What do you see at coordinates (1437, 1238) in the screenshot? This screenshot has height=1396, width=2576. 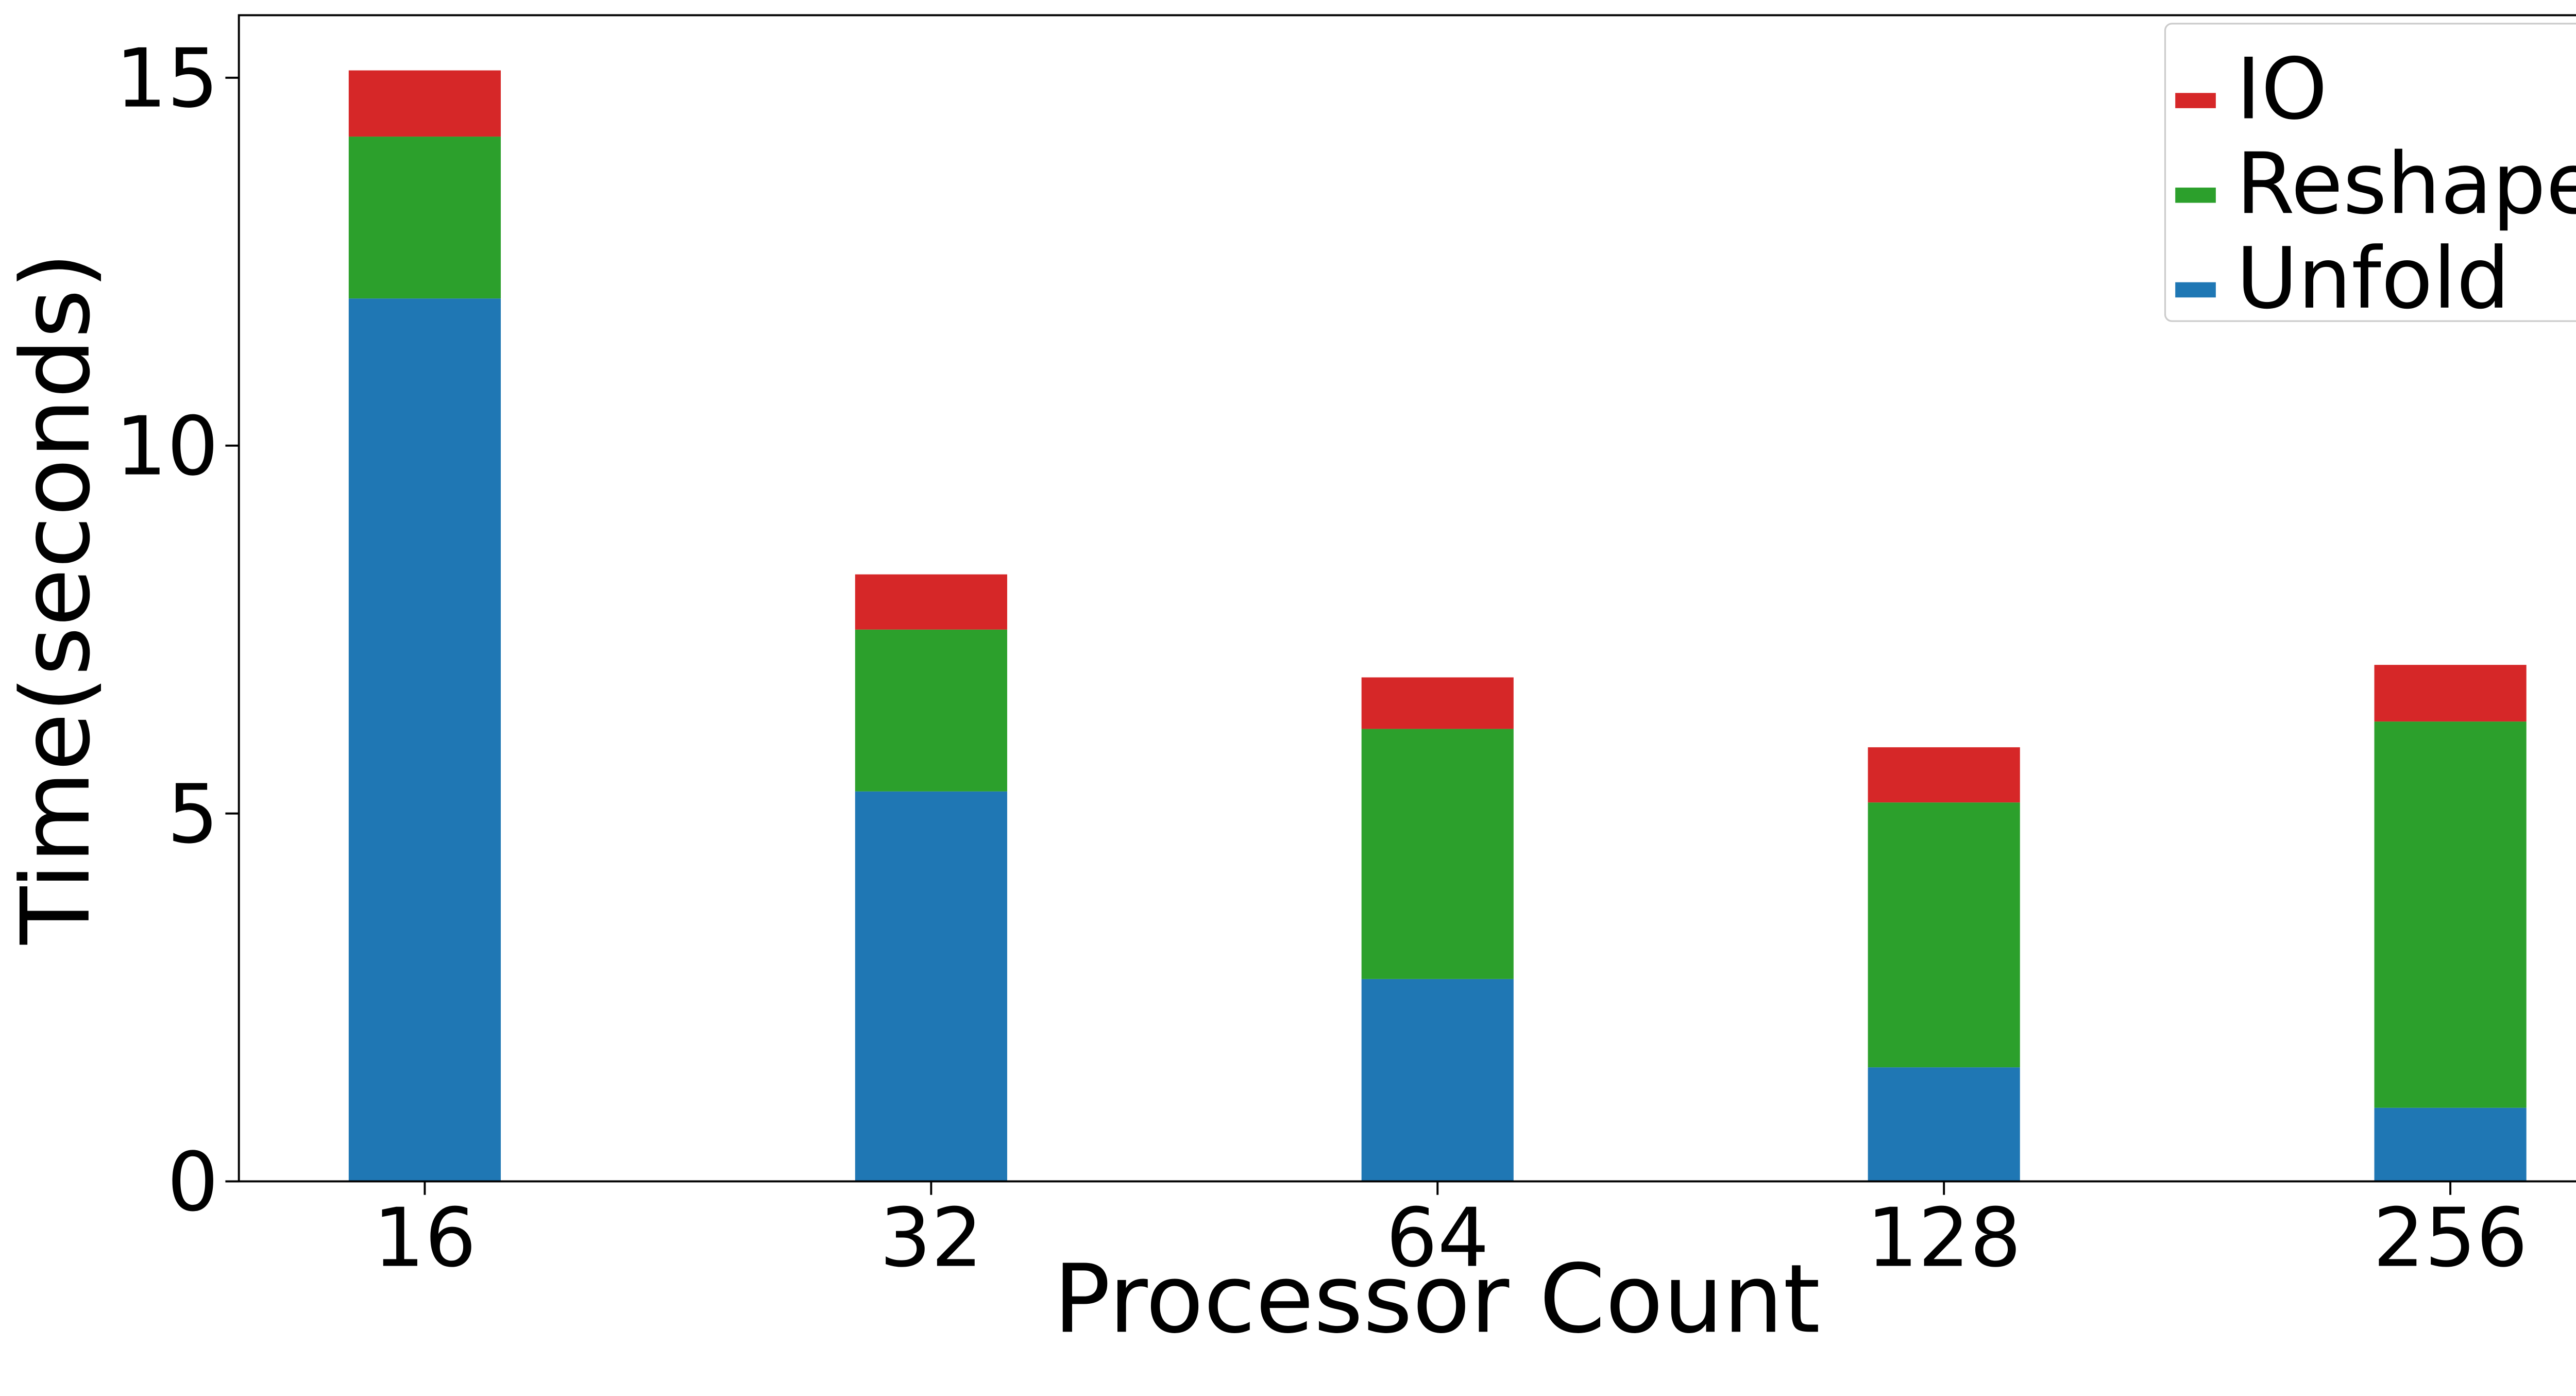 I see `x-tick-label: 64` at bounding box center [1437, 1238].